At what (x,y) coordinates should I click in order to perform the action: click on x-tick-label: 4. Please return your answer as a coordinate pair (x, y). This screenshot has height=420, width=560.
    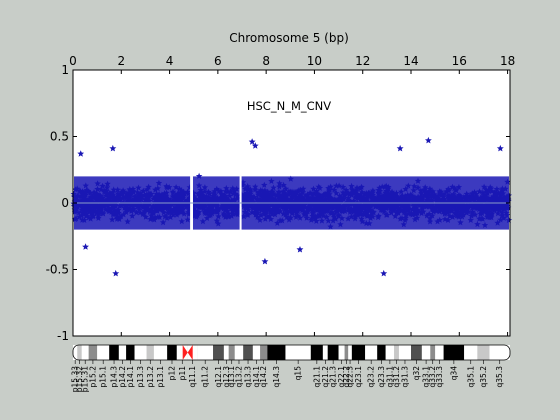
    Looking at the image, I should click on (170, 61).